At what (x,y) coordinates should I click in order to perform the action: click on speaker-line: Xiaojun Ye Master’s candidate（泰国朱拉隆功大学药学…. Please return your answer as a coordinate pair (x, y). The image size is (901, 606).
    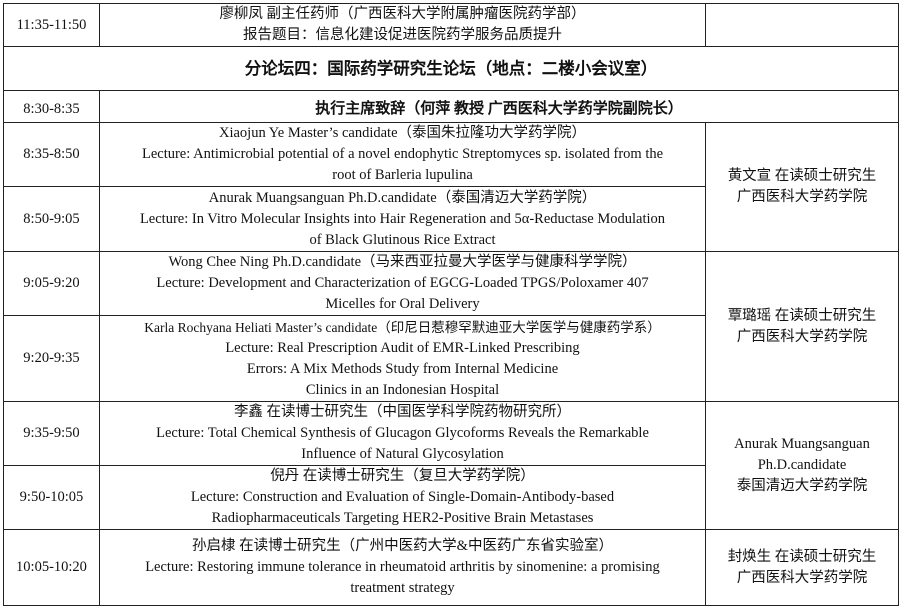
    Looking at the image, I should click on (402, 133).